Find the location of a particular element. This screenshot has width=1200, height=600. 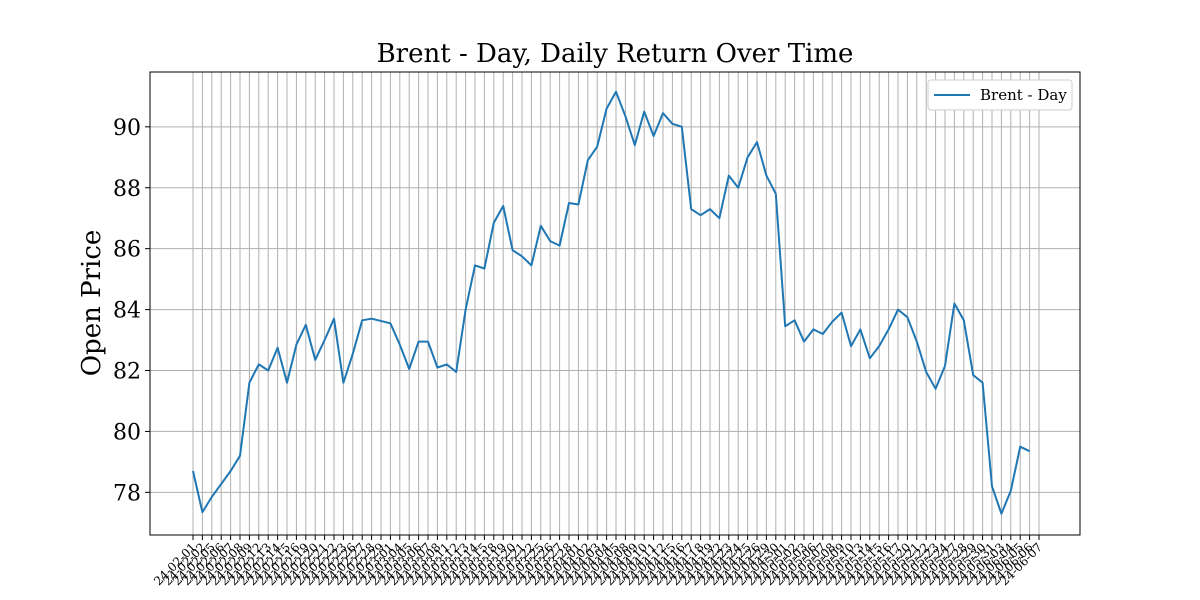

y-tick-label: 86 is located at coordinates (127, 250).